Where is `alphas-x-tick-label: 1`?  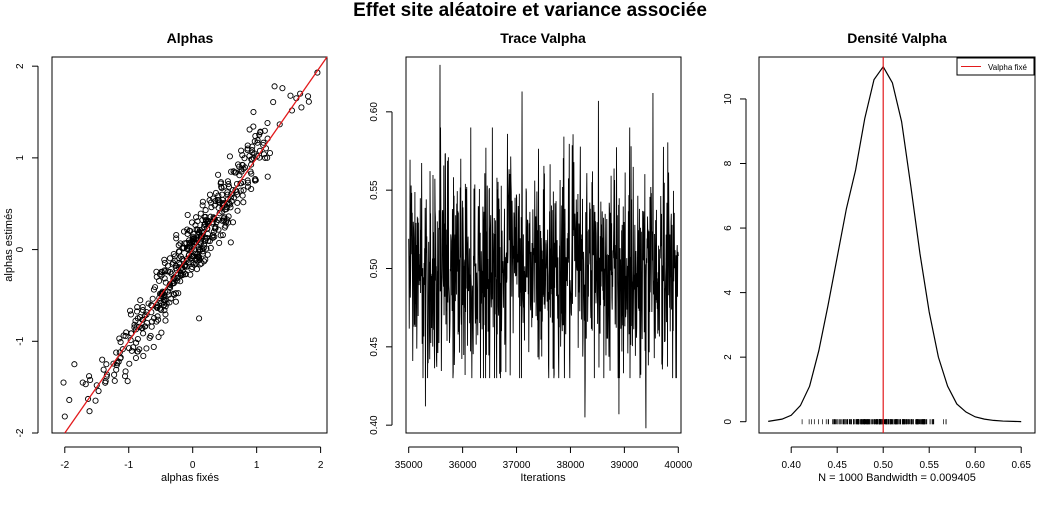 alphas-x-tick-label: 1 is located at coordinates (257, 465).